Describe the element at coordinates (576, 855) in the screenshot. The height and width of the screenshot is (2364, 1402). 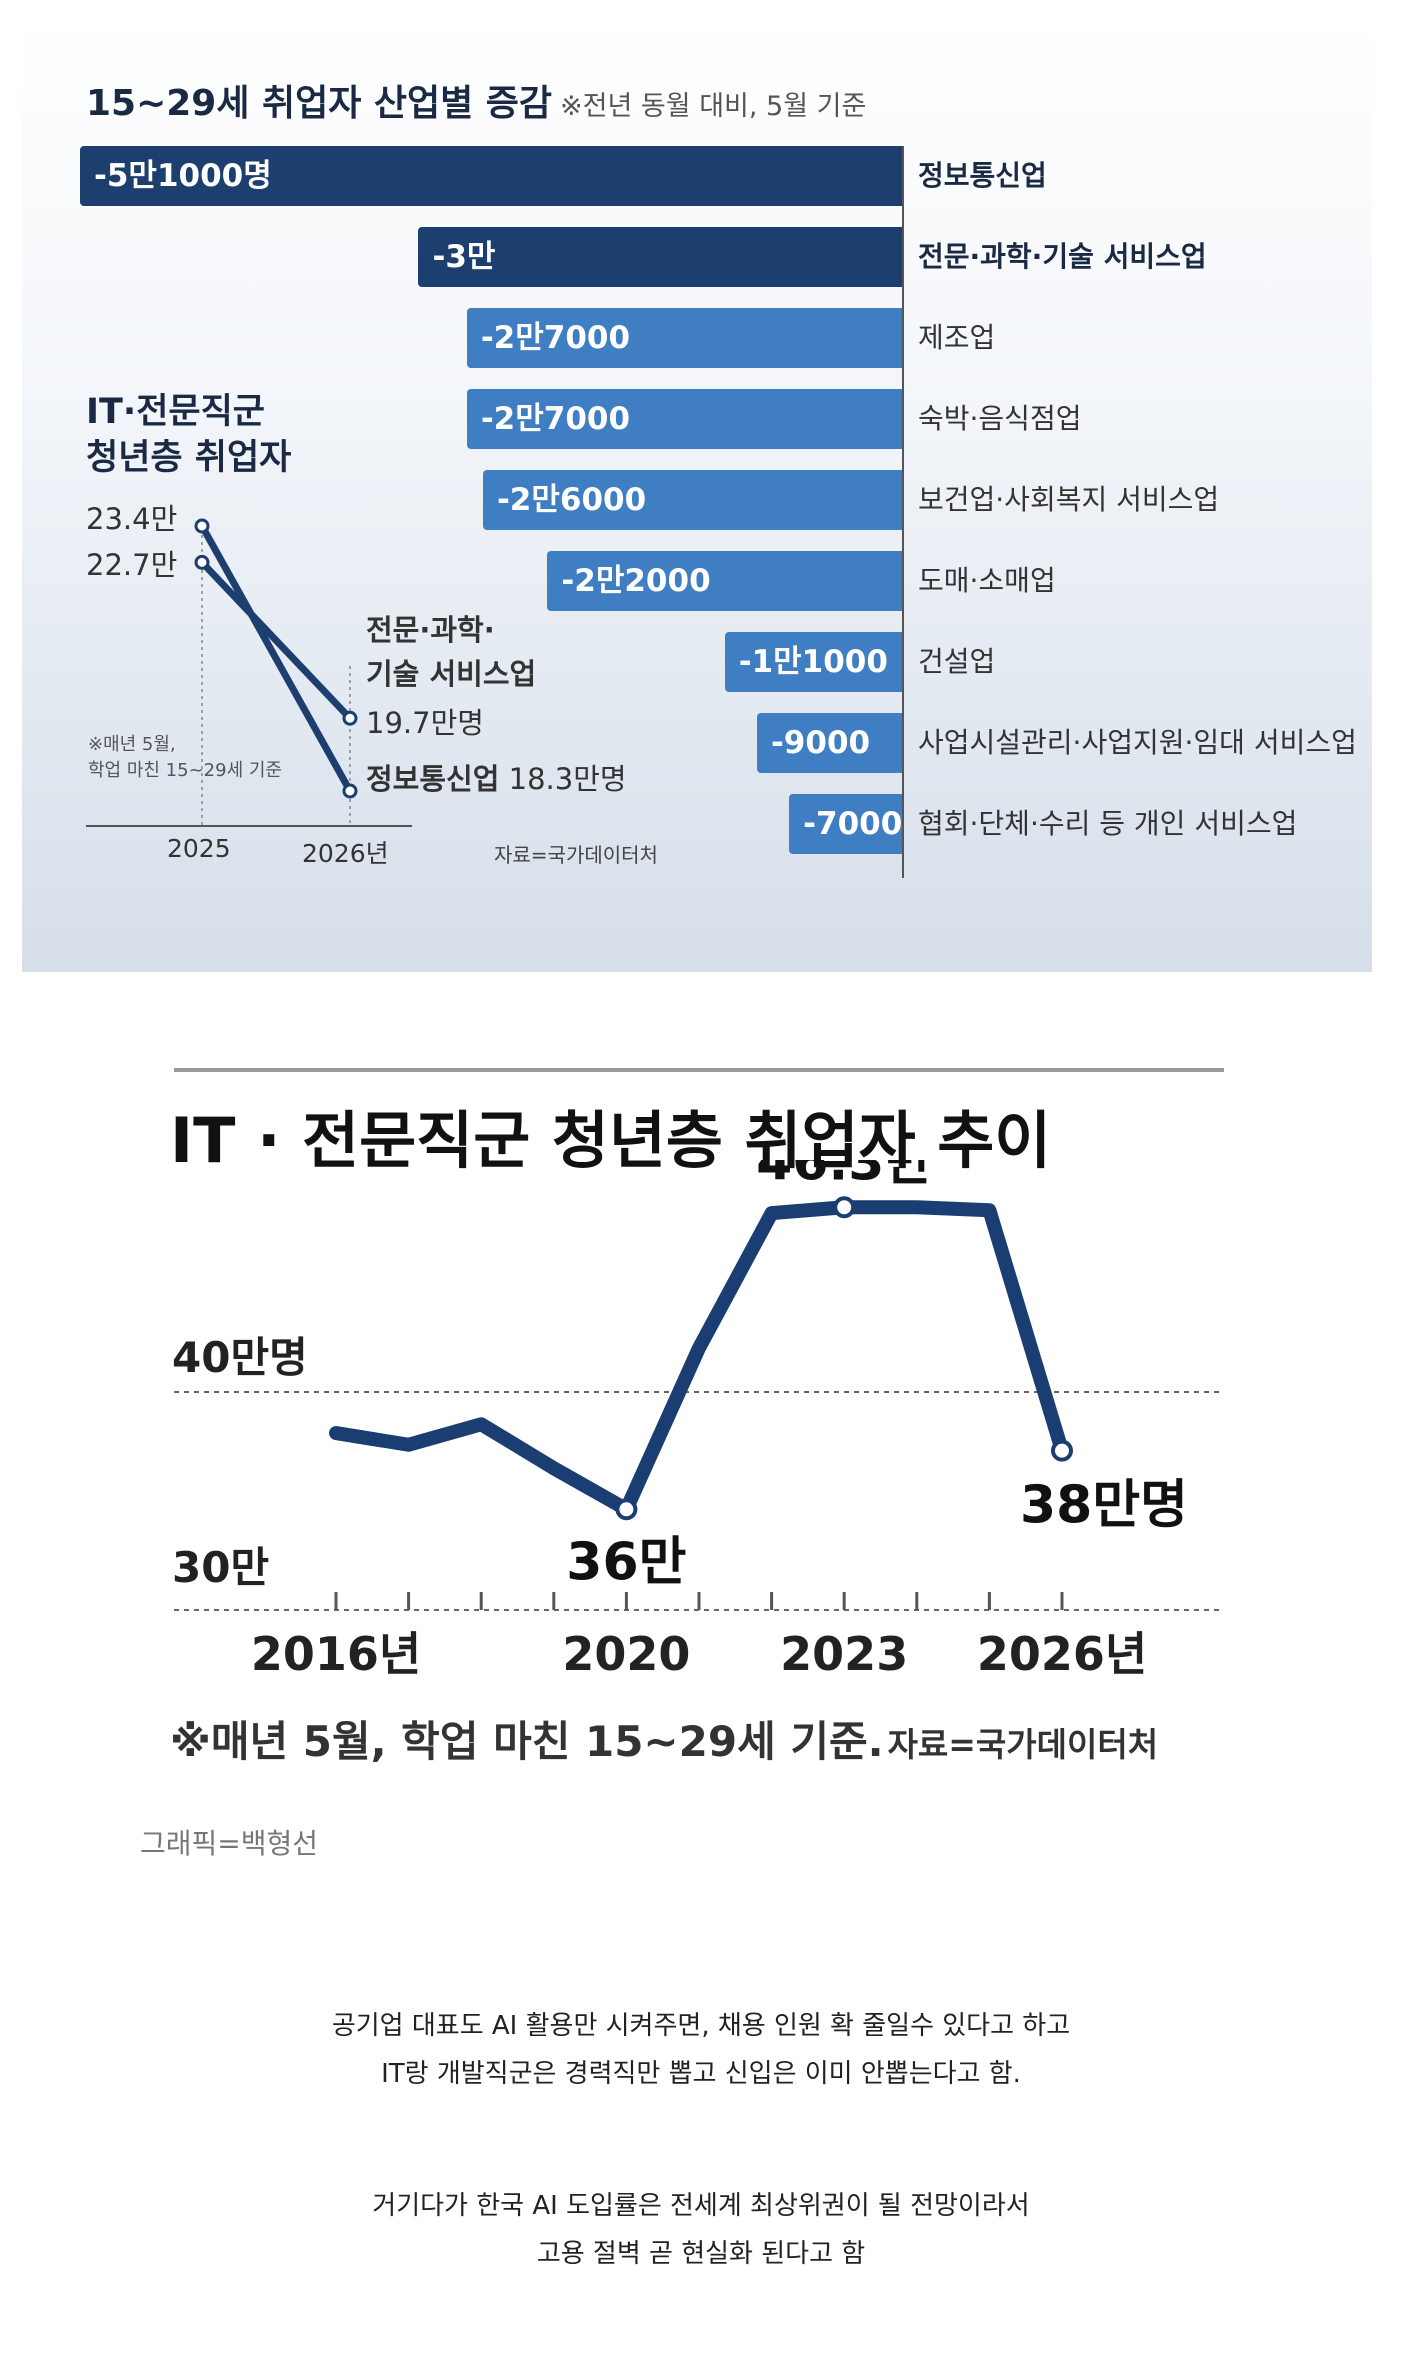
I see `source-label: 자료=국가데이터처` at that location.